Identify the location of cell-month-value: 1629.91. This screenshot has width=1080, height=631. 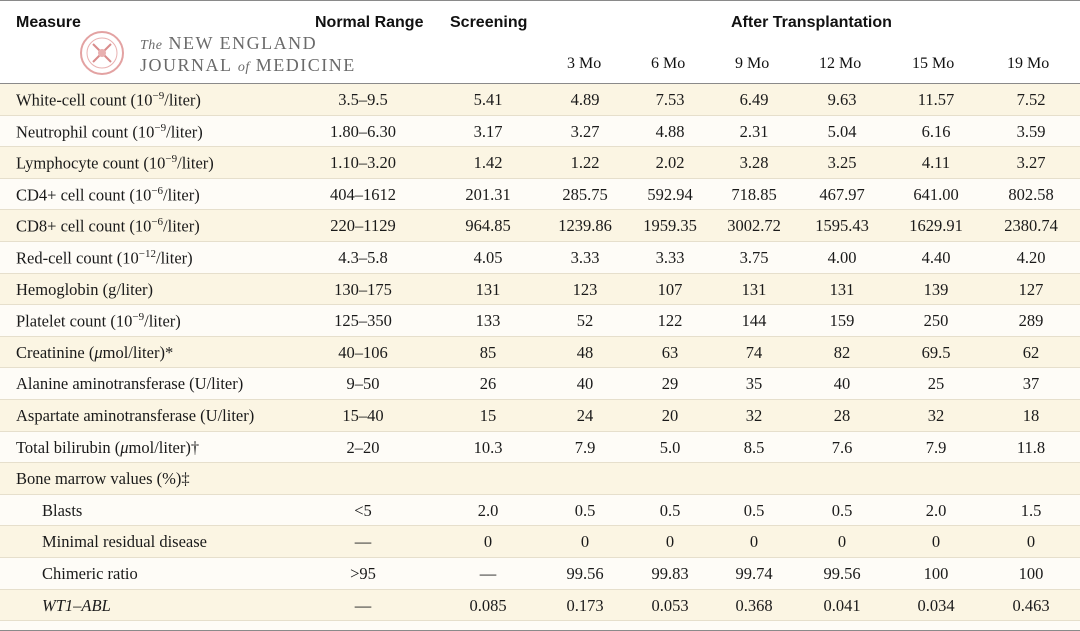
(936, 226).